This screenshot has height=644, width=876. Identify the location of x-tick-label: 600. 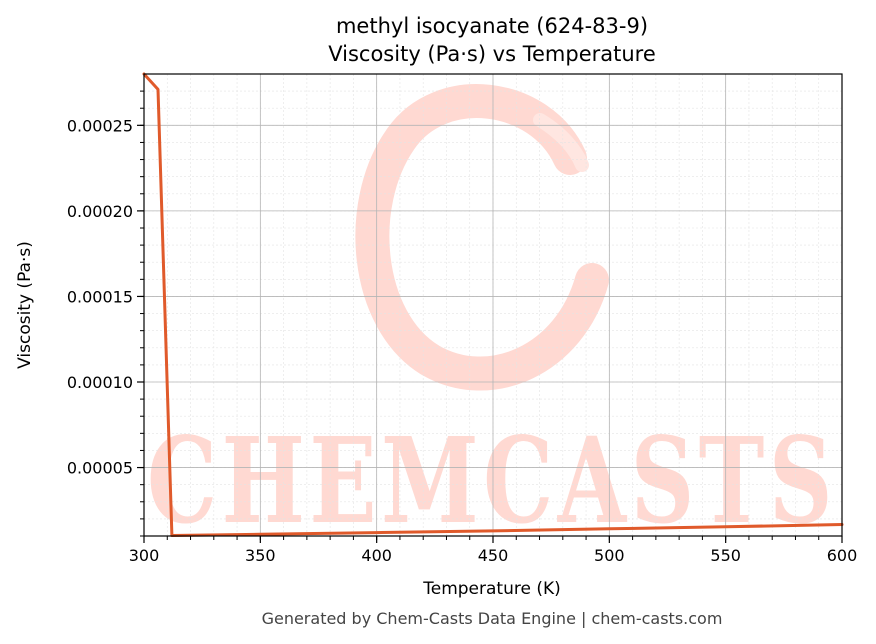
(842, 555).